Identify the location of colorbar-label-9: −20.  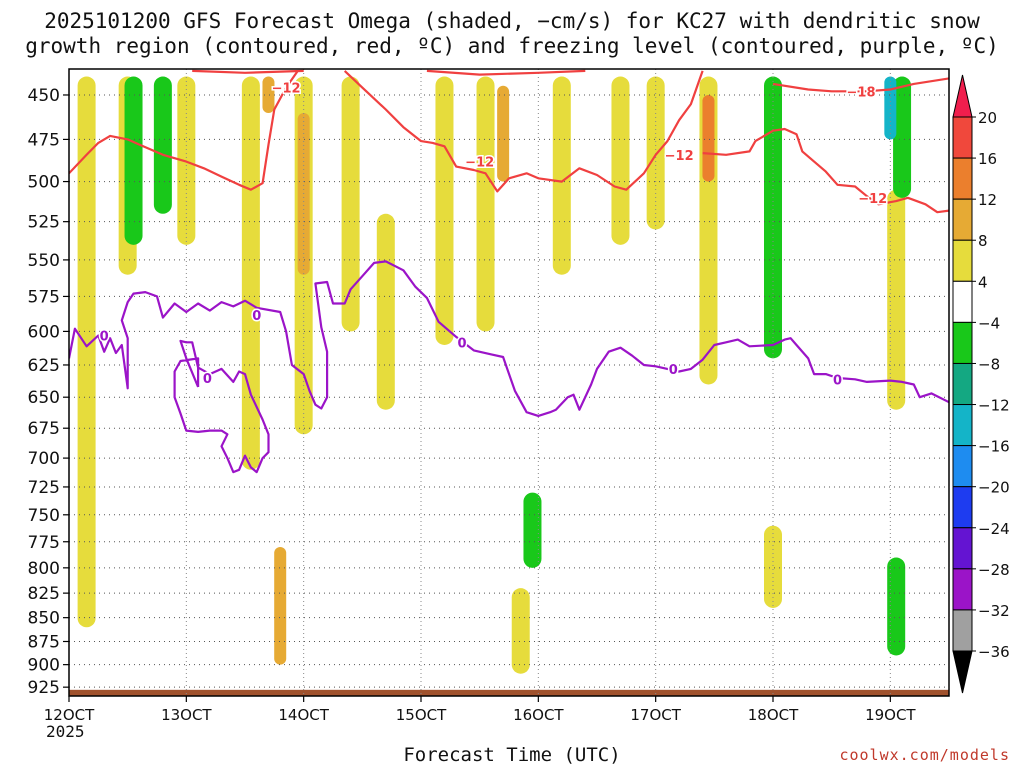
(994, 488).